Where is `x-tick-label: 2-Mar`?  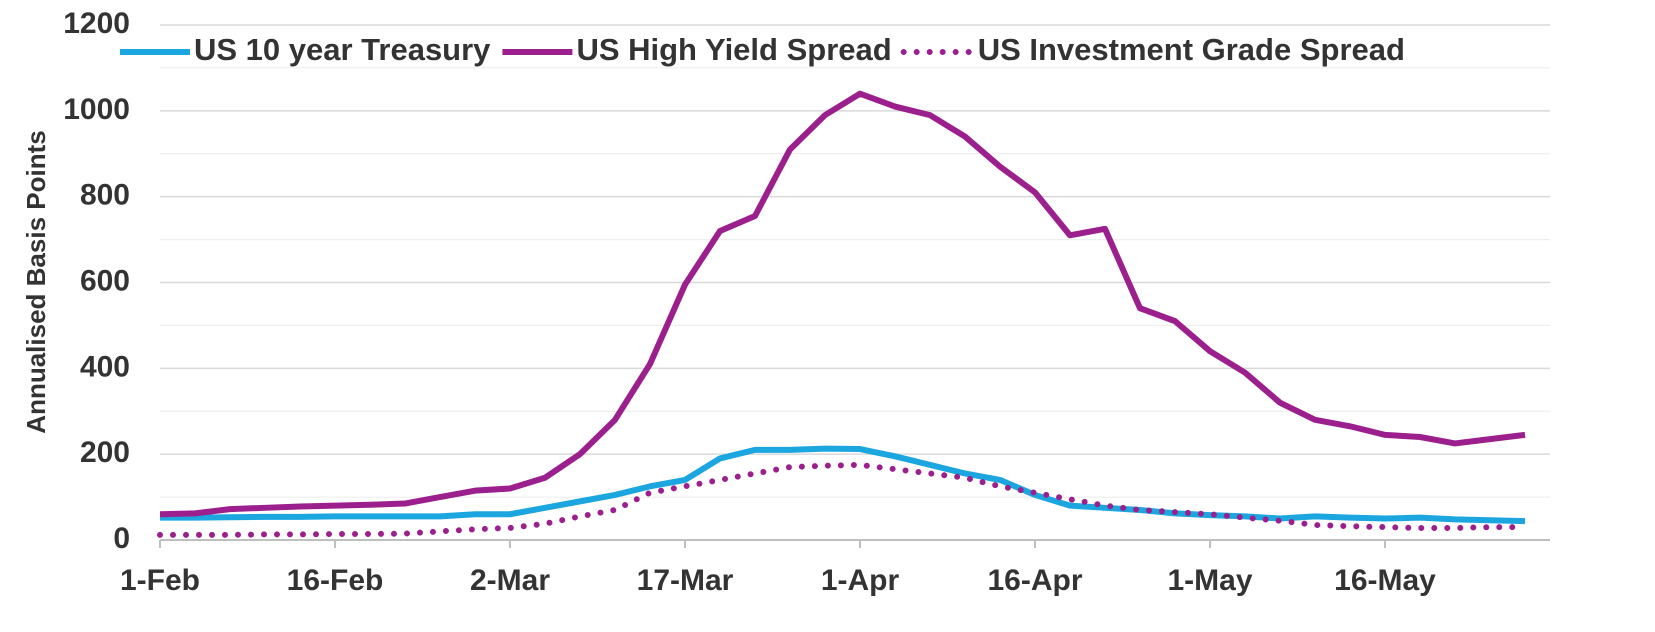 x-tick-label: 2-Mar is located at coordinates (510, 580).